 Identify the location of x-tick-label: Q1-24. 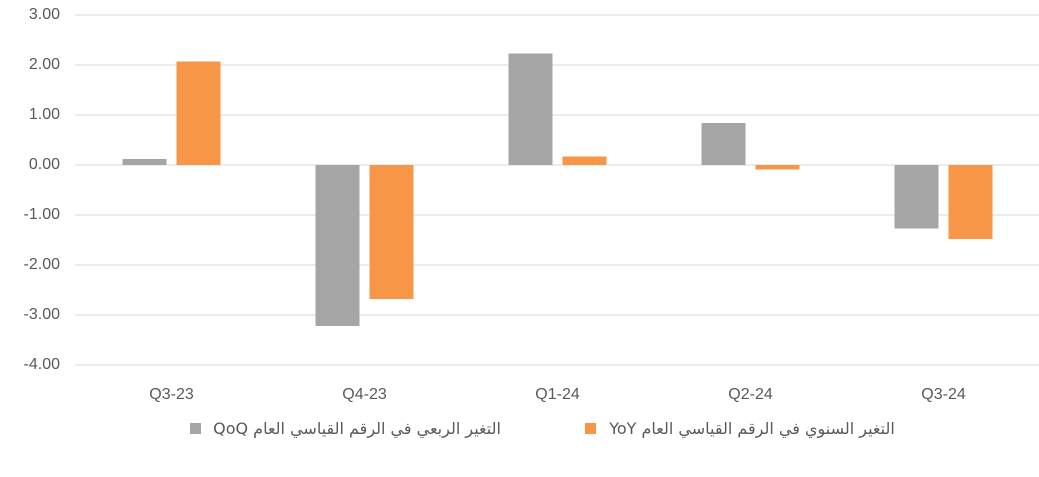
(557, 394).